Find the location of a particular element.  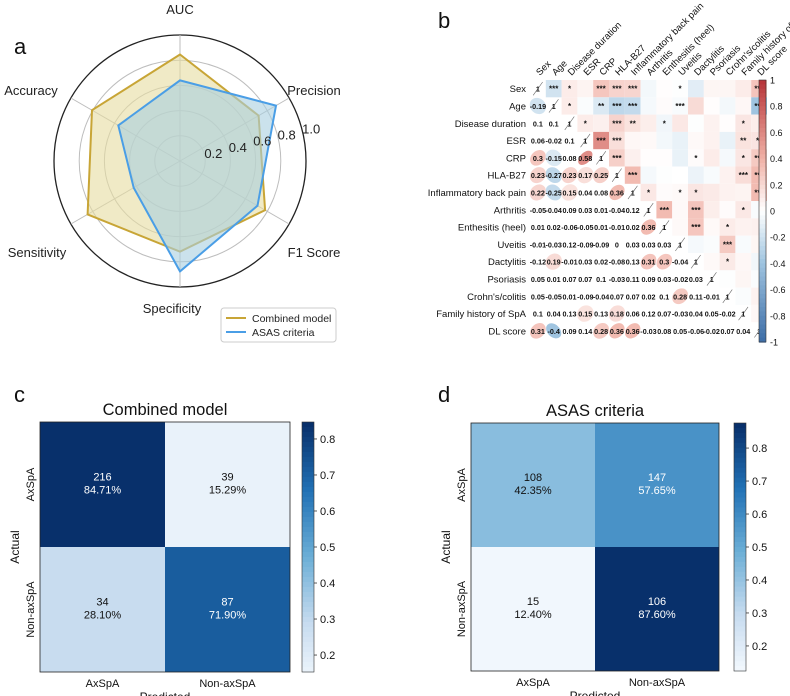

corr-value-label: 0.07 is located at coordinates (633, 296).